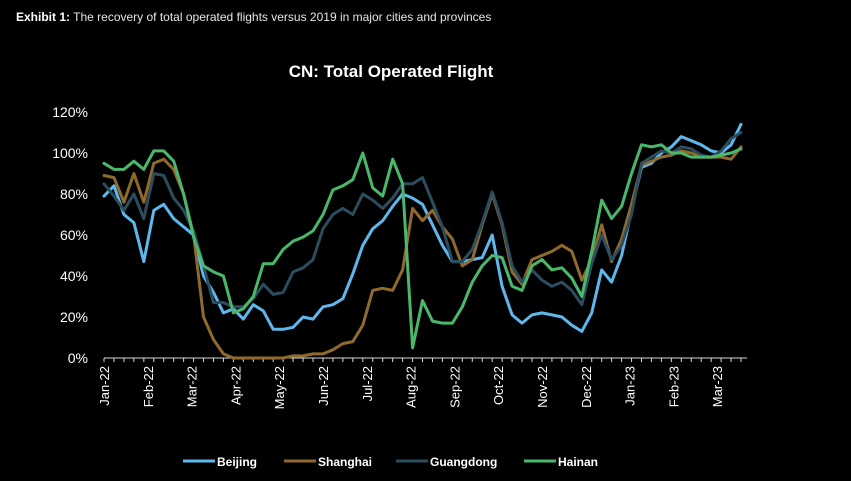  Describe the element at coordinates (542, 387) in the screenshot. I see `x-tick-label: Nov-22` at that location.